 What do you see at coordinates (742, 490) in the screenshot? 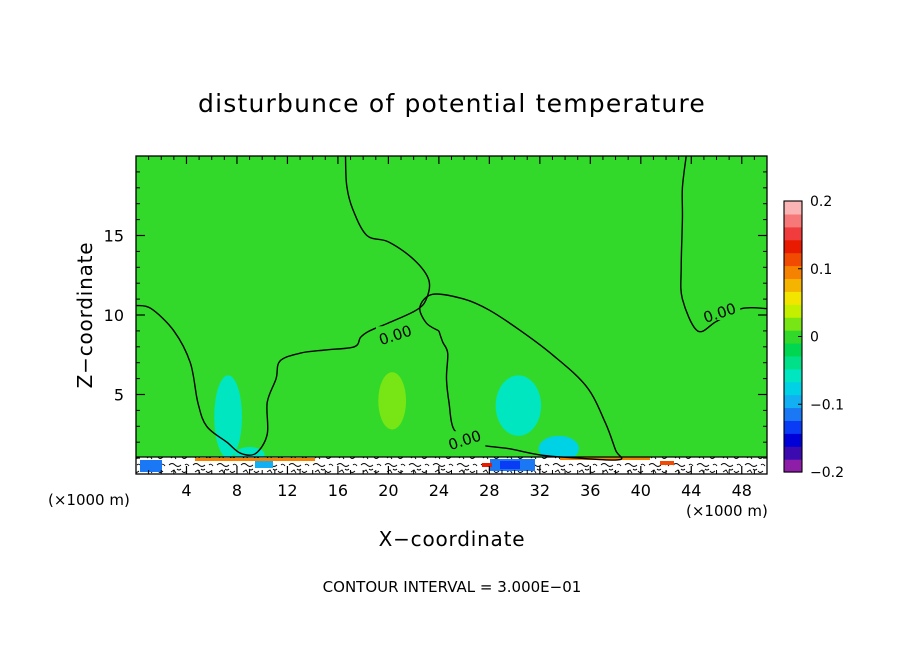
I see `x-tick-label: 48` at bounding box center [742, 490].